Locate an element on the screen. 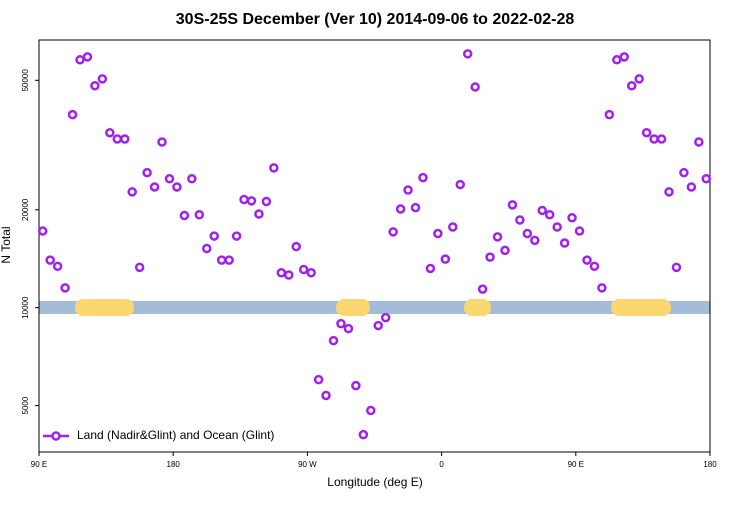  y-tick-label: 10000 is located at coordinates (25, 307).